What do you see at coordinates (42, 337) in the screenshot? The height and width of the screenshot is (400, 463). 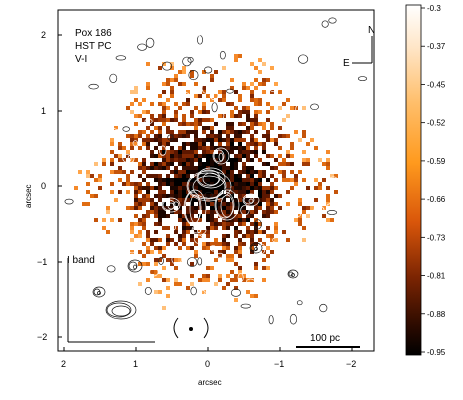 I see `y-tick-label: −2` at bounding box center [42, 337].